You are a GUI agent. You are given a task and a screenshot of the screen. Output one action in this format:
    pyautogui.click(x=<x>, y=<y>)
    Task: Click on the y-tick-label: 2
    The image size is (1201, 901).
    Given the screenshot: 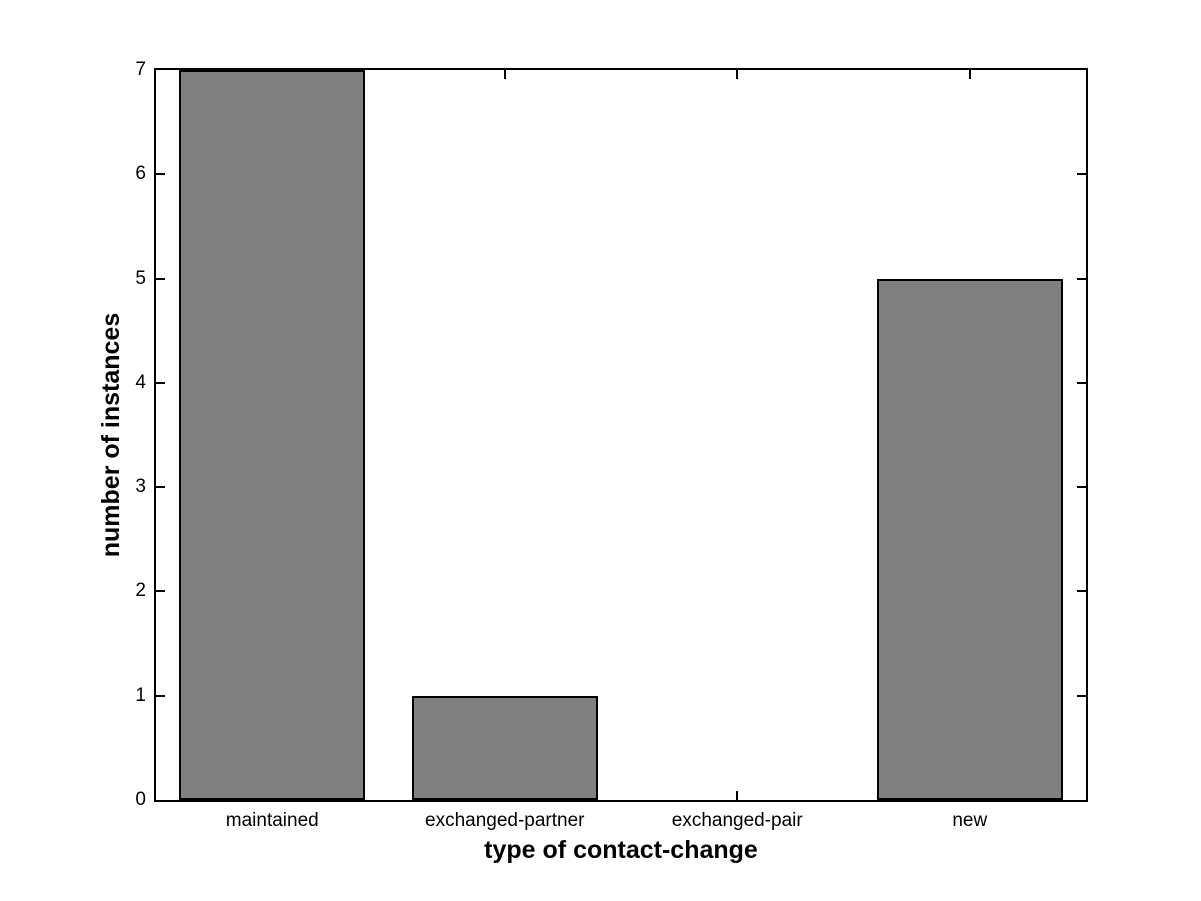 What is the action you would take?
    pyautogui.click(x=140, y=591)
    